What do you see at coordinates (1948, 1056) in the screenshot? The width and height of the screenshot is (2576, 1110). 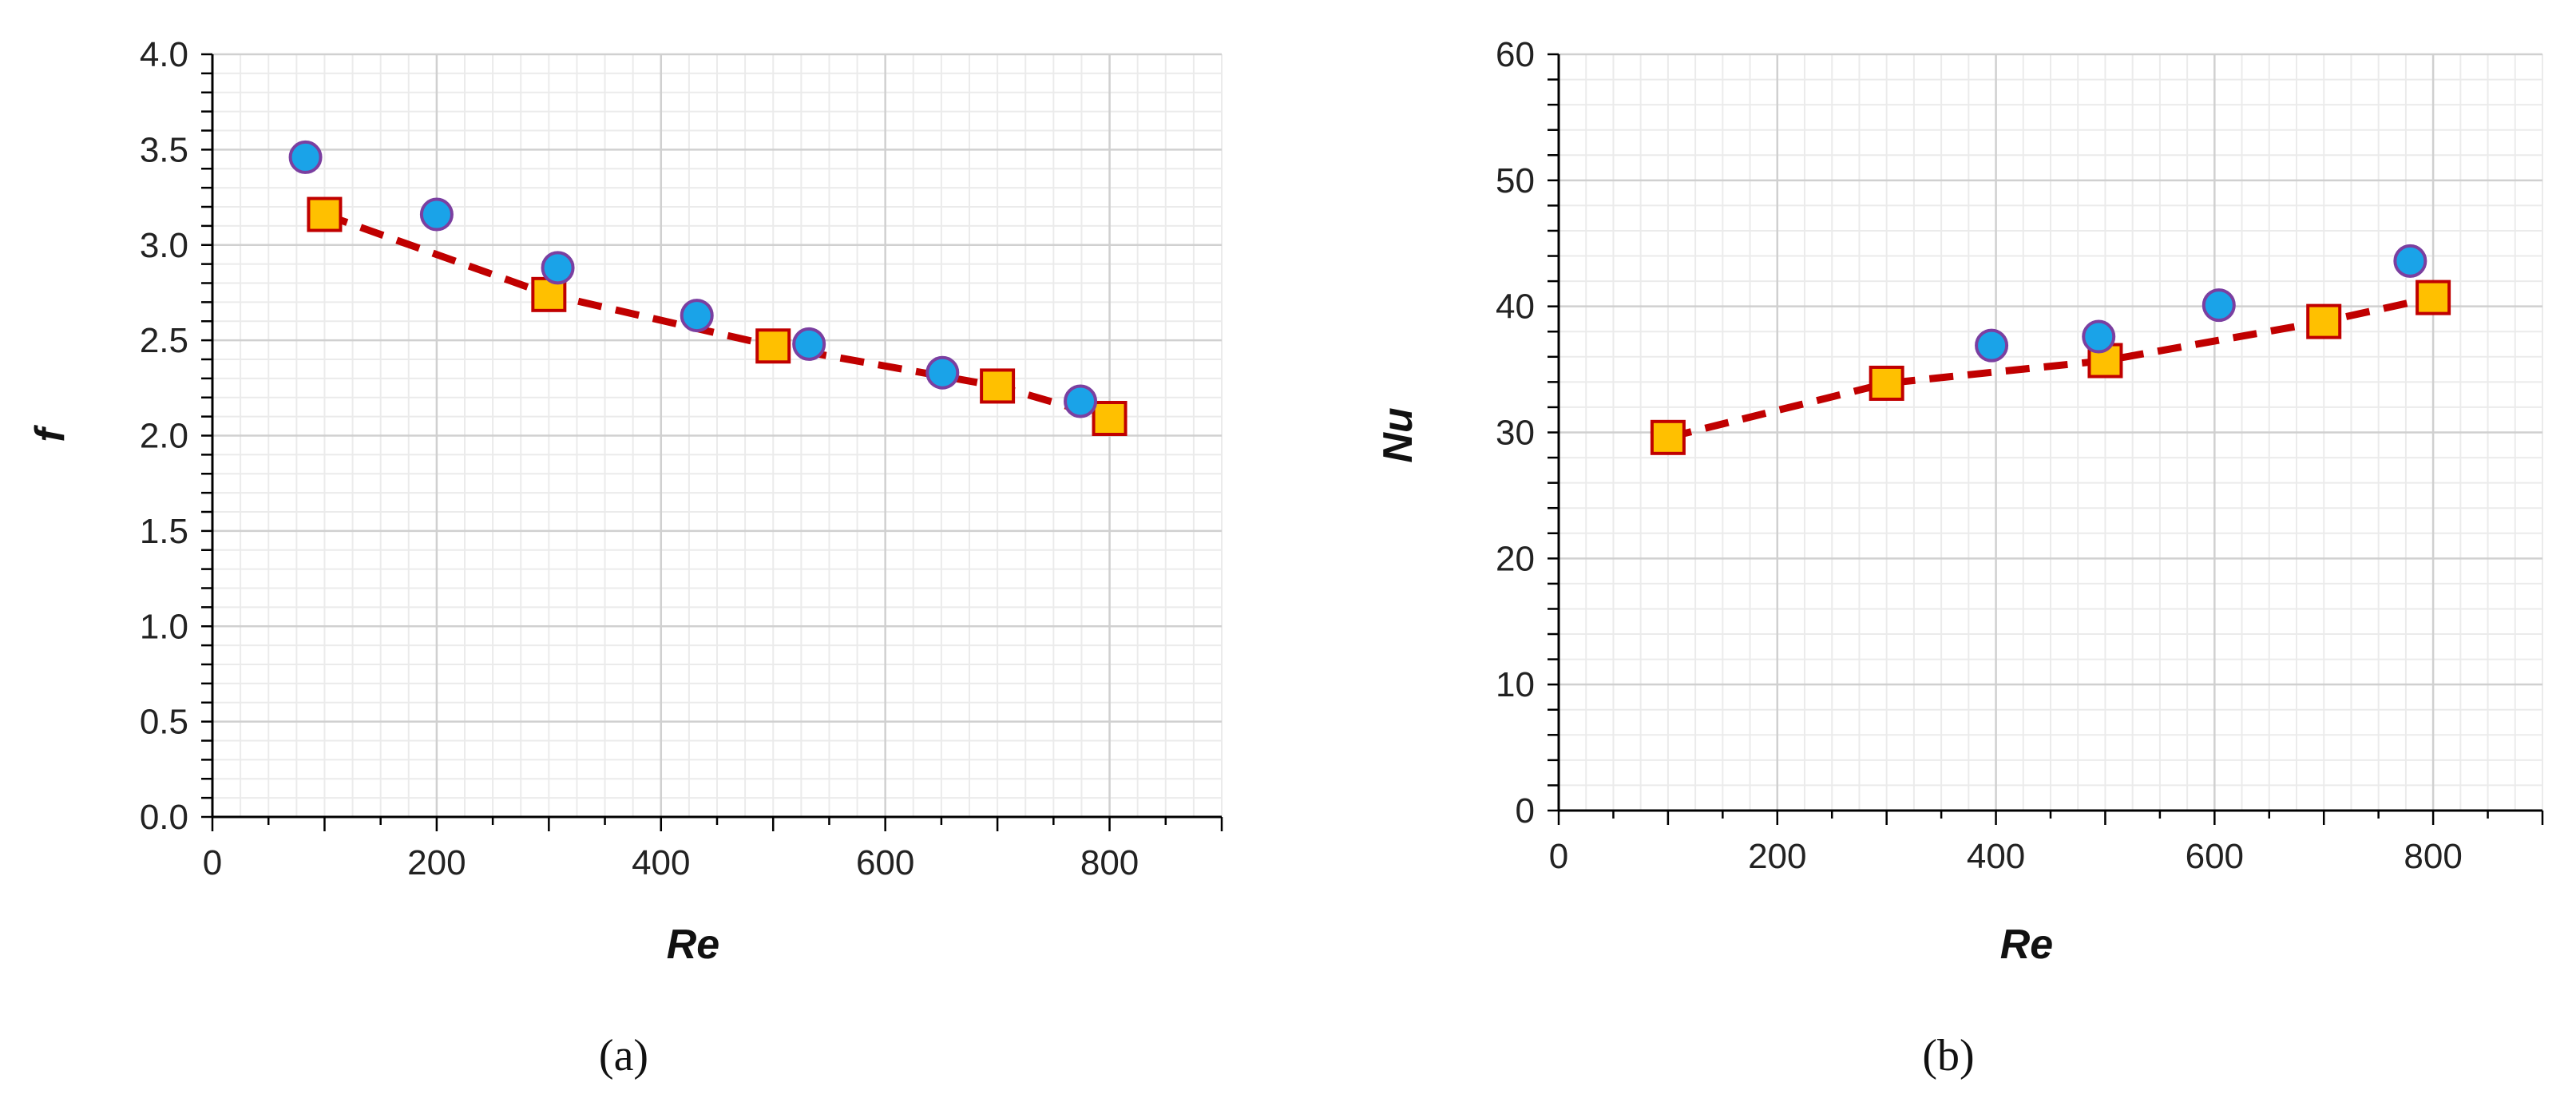 I see `panel-label: (b)` at bounding box center [1948, 1056].